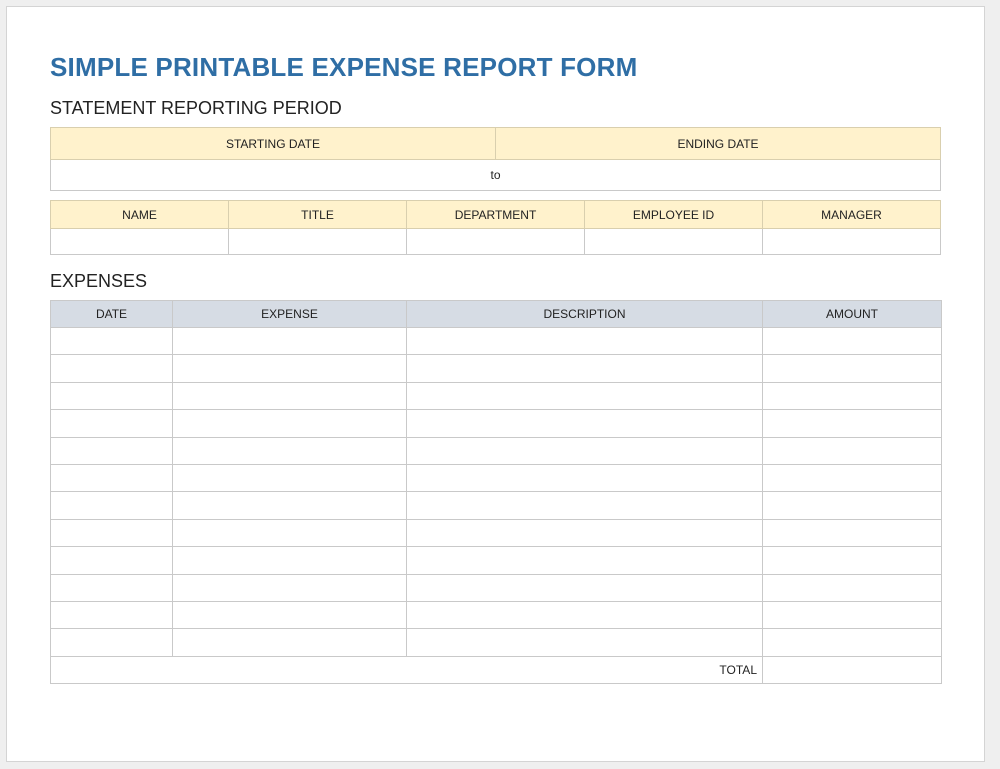  I want to click on period-heading: STATEMENT REPORTING PERIOD, so click(196, 108).